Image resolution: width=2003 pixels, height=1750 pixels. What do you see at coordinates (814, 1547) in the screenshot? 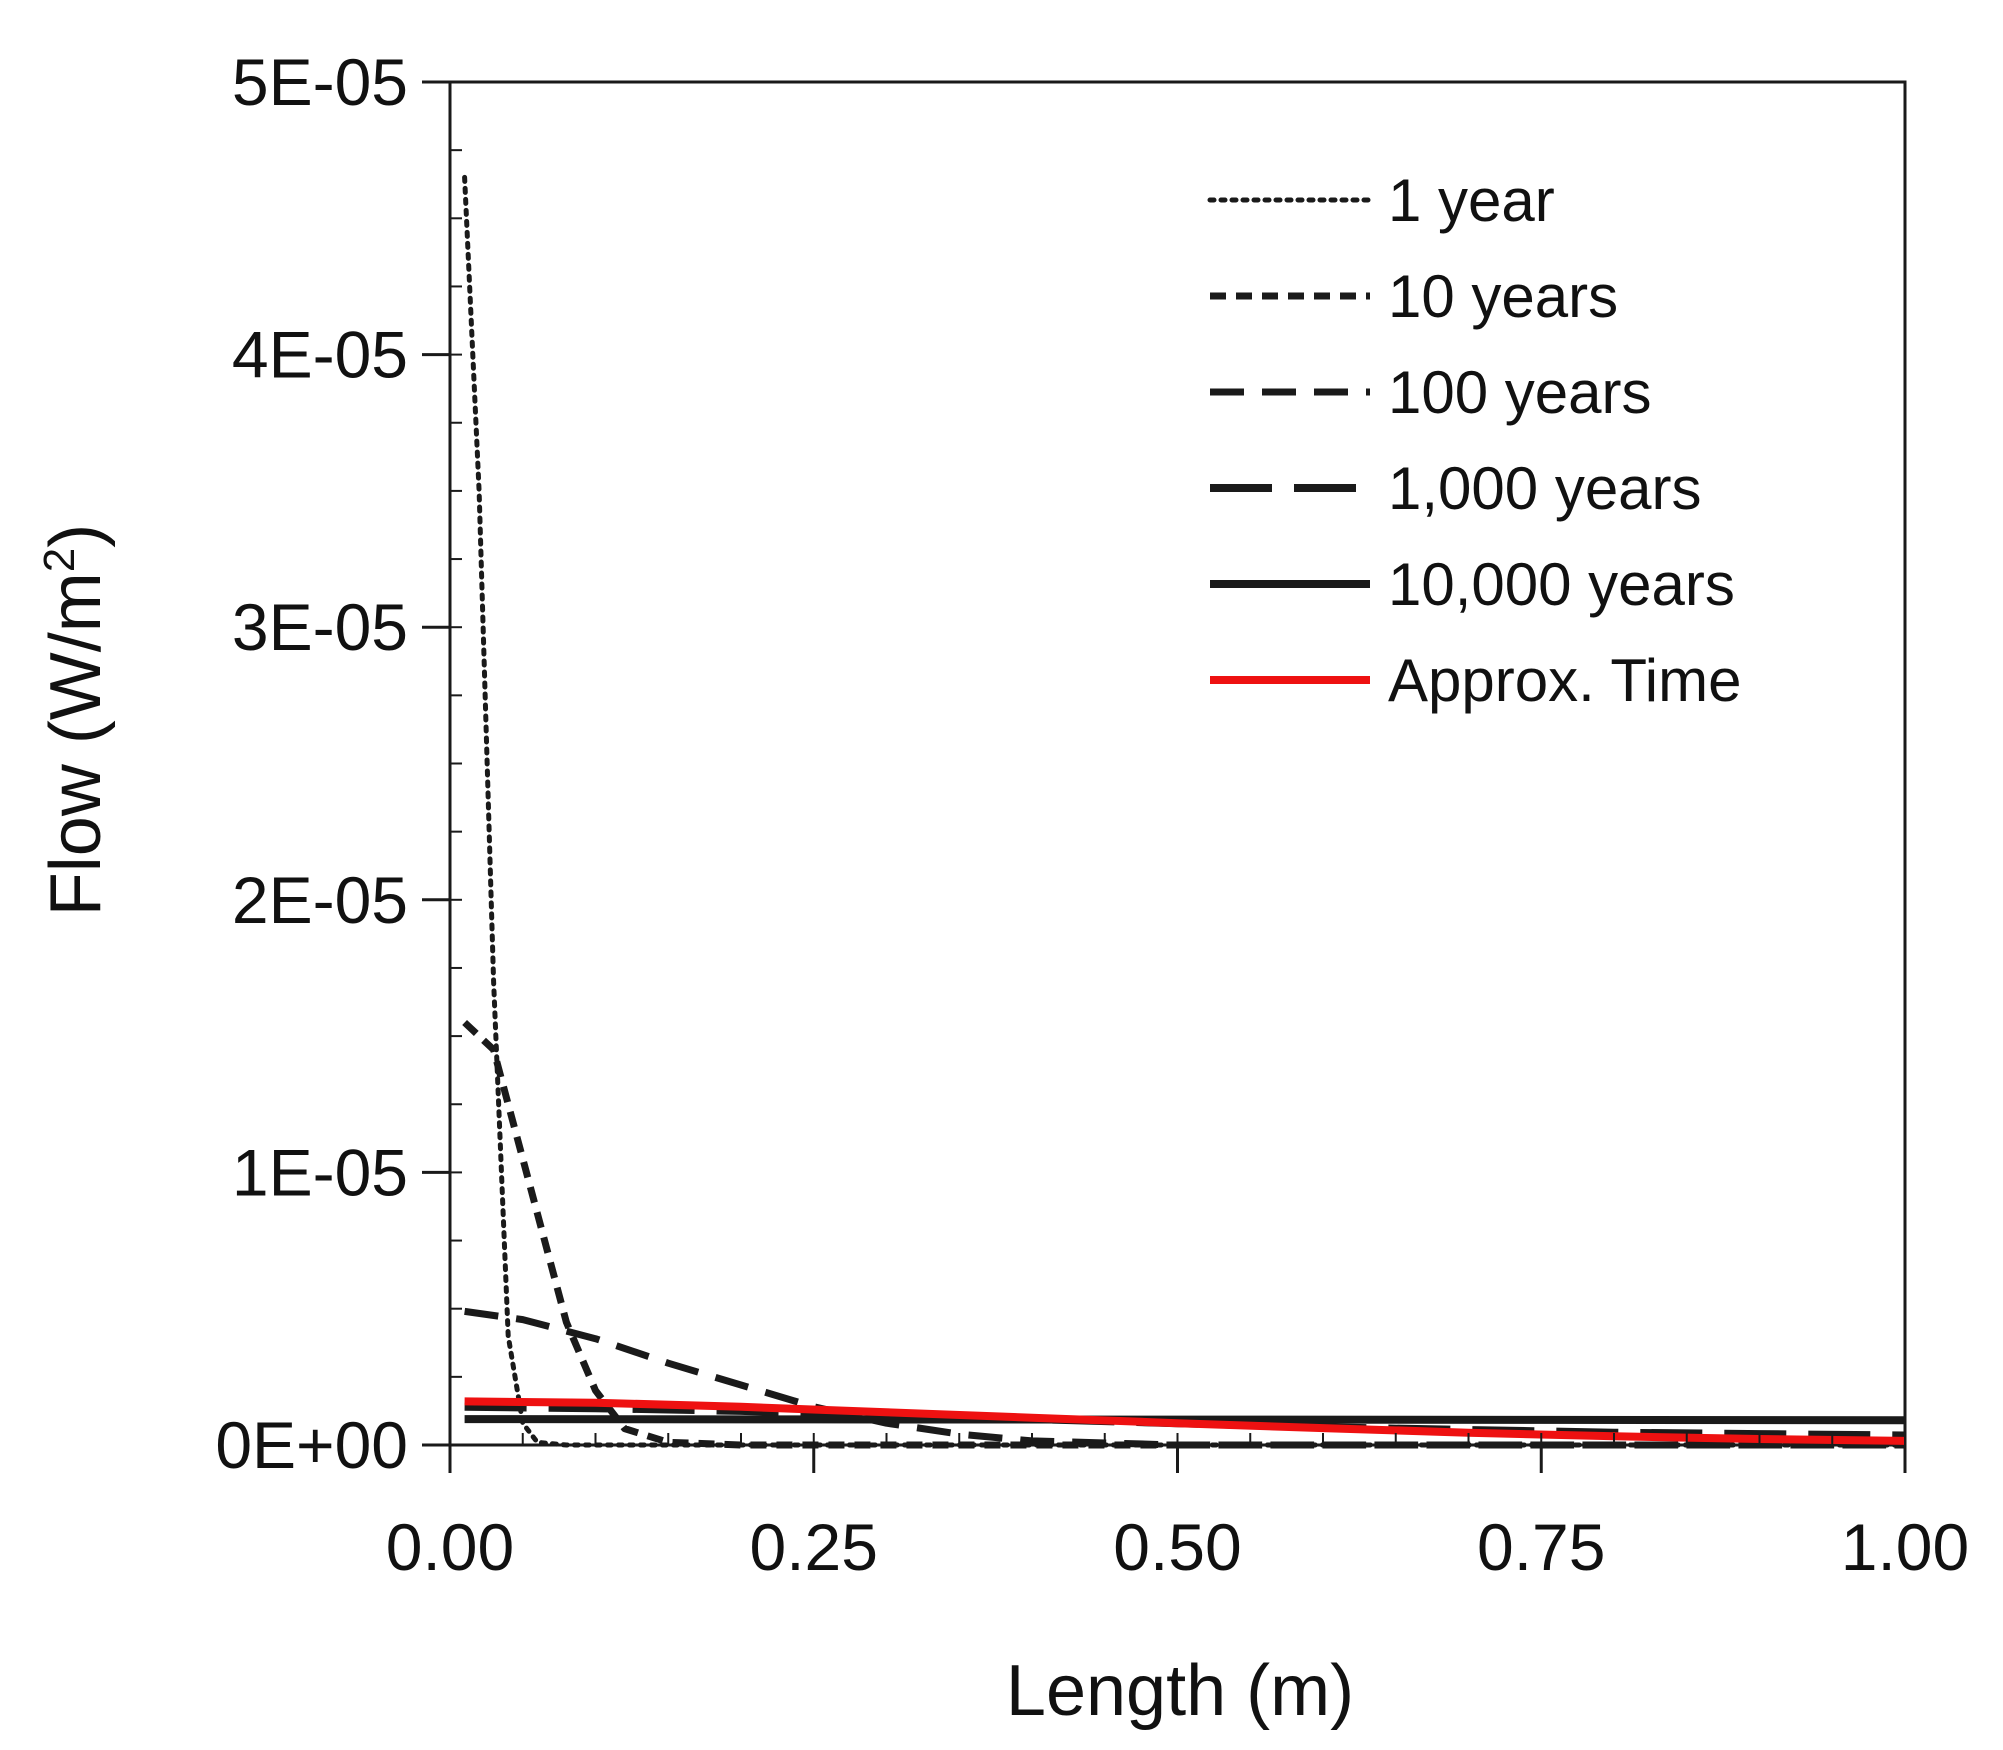
I see `x-tick-label: 0.25` at bounding box center [814, 1547].